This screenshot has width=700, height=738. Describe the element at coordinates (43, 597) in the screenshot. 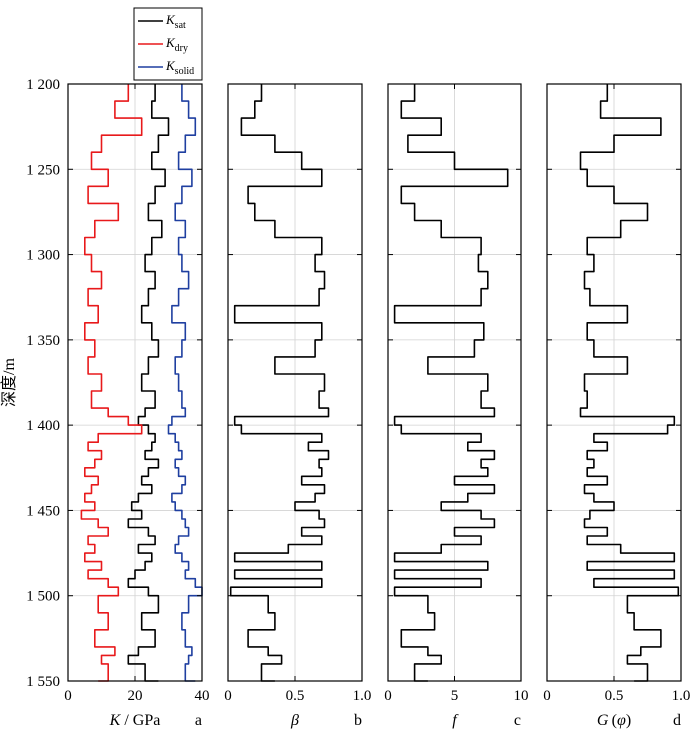

I see `y-tick-label: 1 500` at that location.